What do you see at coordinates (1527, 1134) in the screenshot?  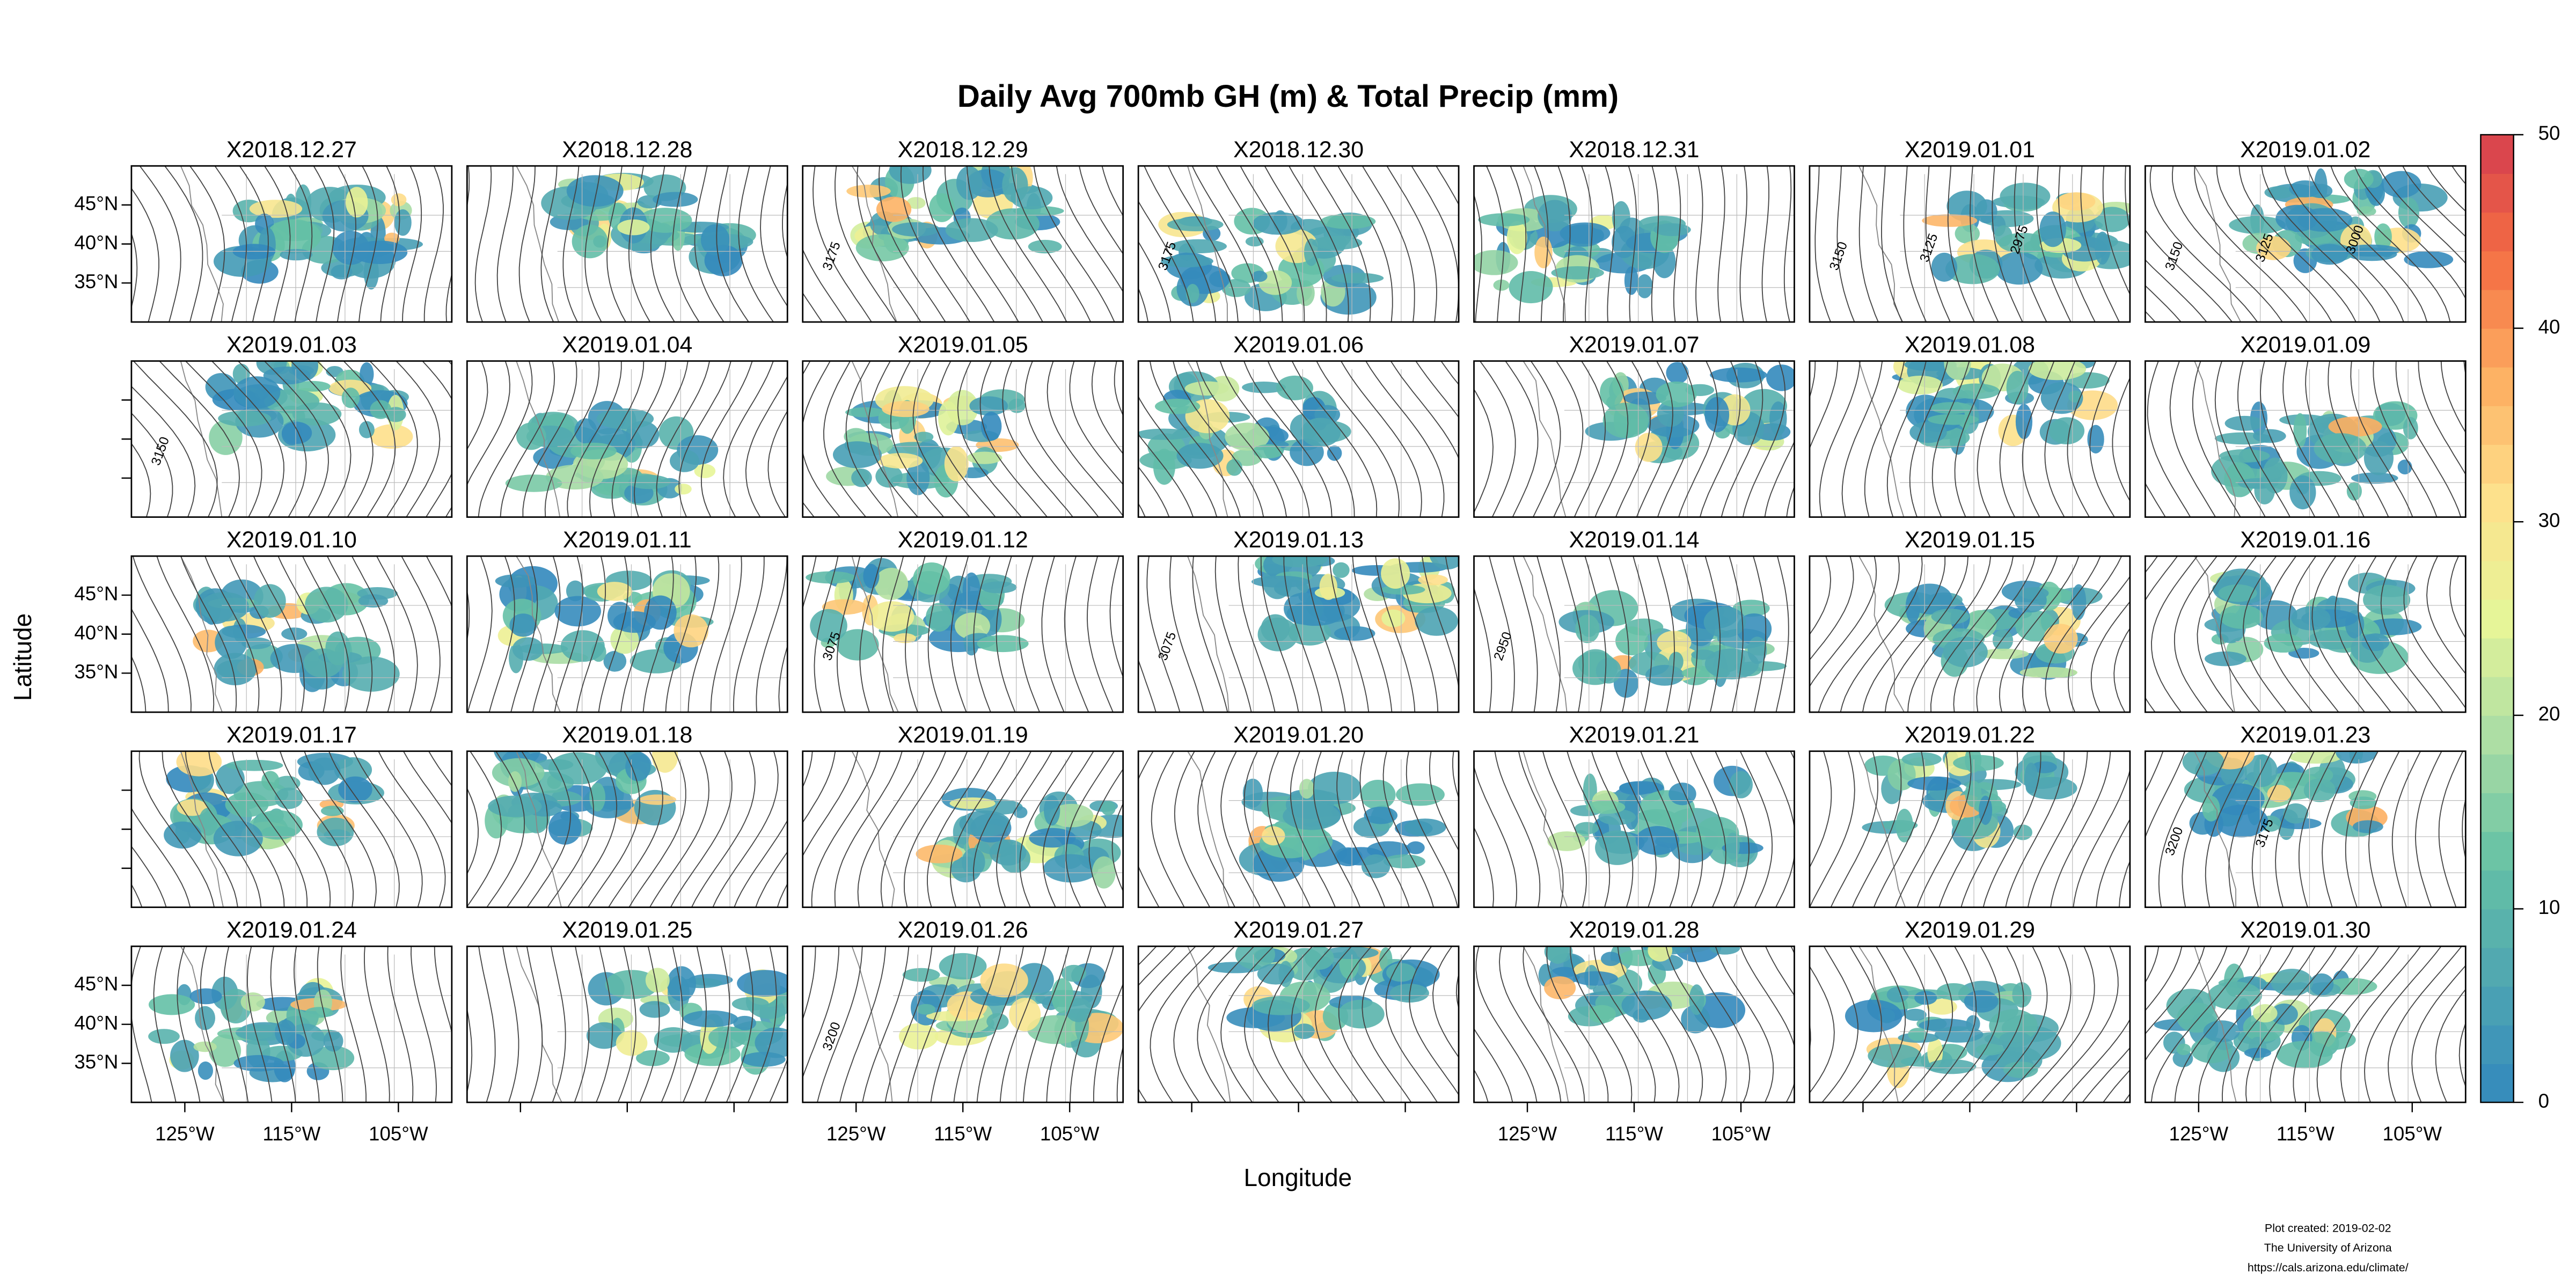 I see `x-tick-label: 125°W` at bounding box center [1527, 1134].